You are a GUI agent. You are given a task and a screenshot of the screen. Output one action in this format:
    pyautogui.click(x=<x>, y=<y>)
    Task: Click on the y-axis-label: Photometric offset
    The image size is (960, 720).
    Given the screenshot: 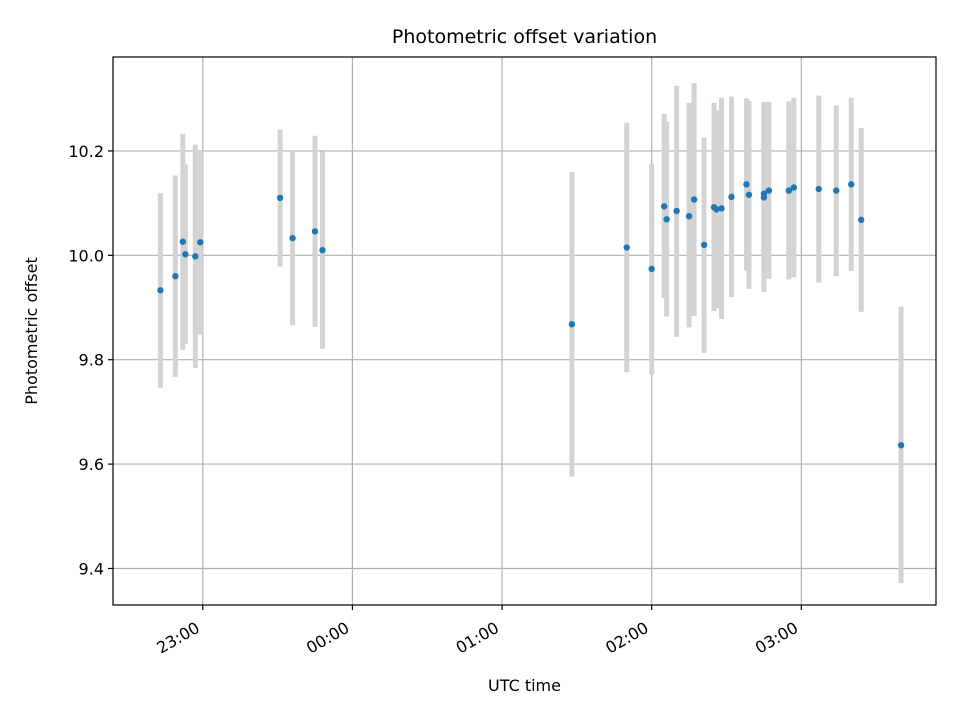 What is the action you would take?
    pyautogui.click(x=31, y=331)
    